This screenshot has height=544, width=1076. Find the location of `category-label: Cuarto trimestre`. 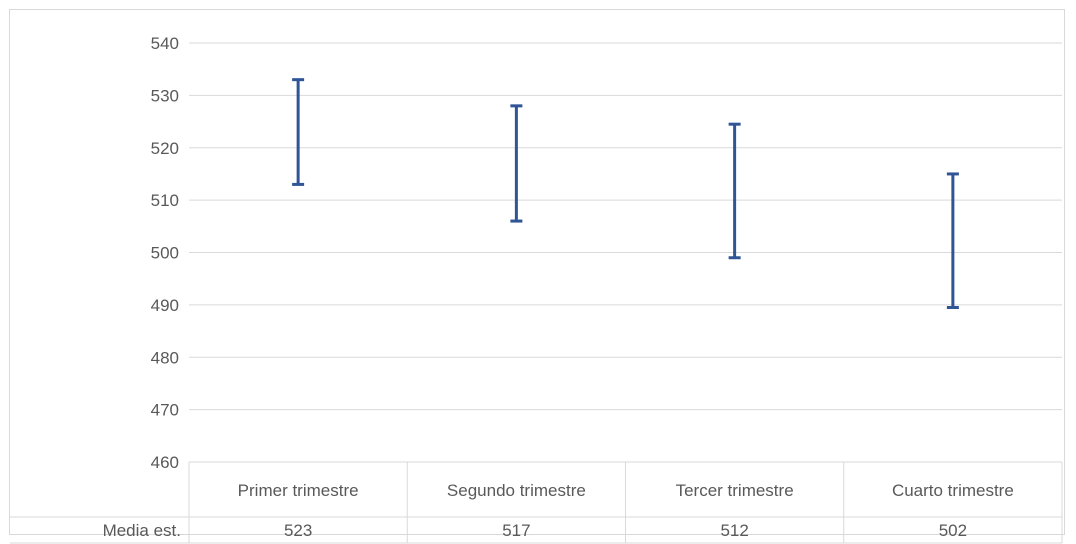

category-label: Cuarto trimestre is located at coordinates (953, 490).